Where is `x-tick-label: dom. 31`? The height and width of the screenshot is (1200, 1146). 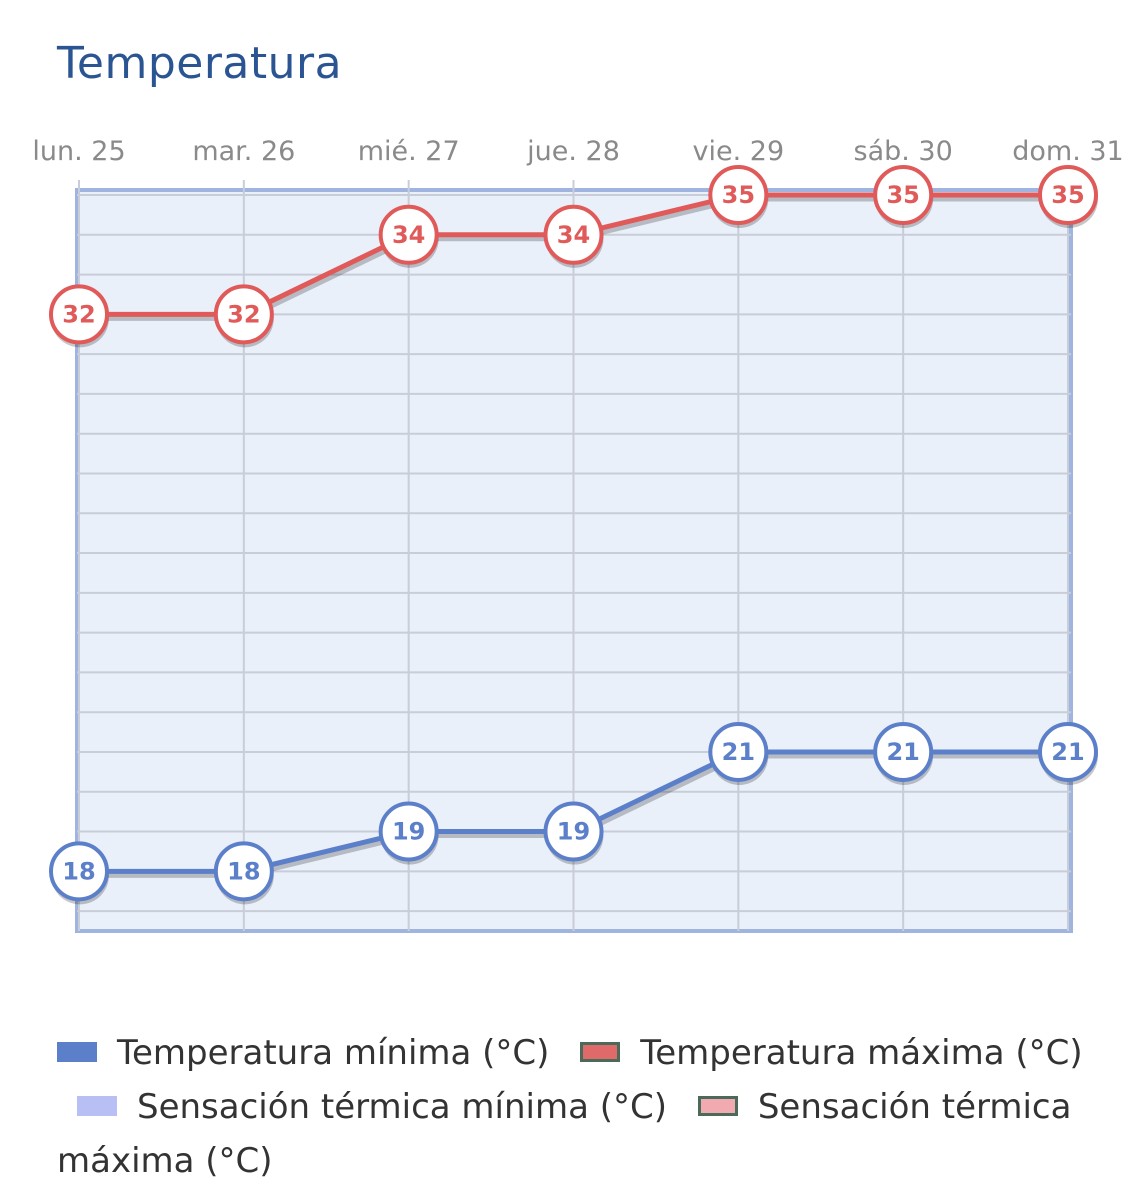 x-tick-label: dom. 31 is located at coordinates (1067, 151).